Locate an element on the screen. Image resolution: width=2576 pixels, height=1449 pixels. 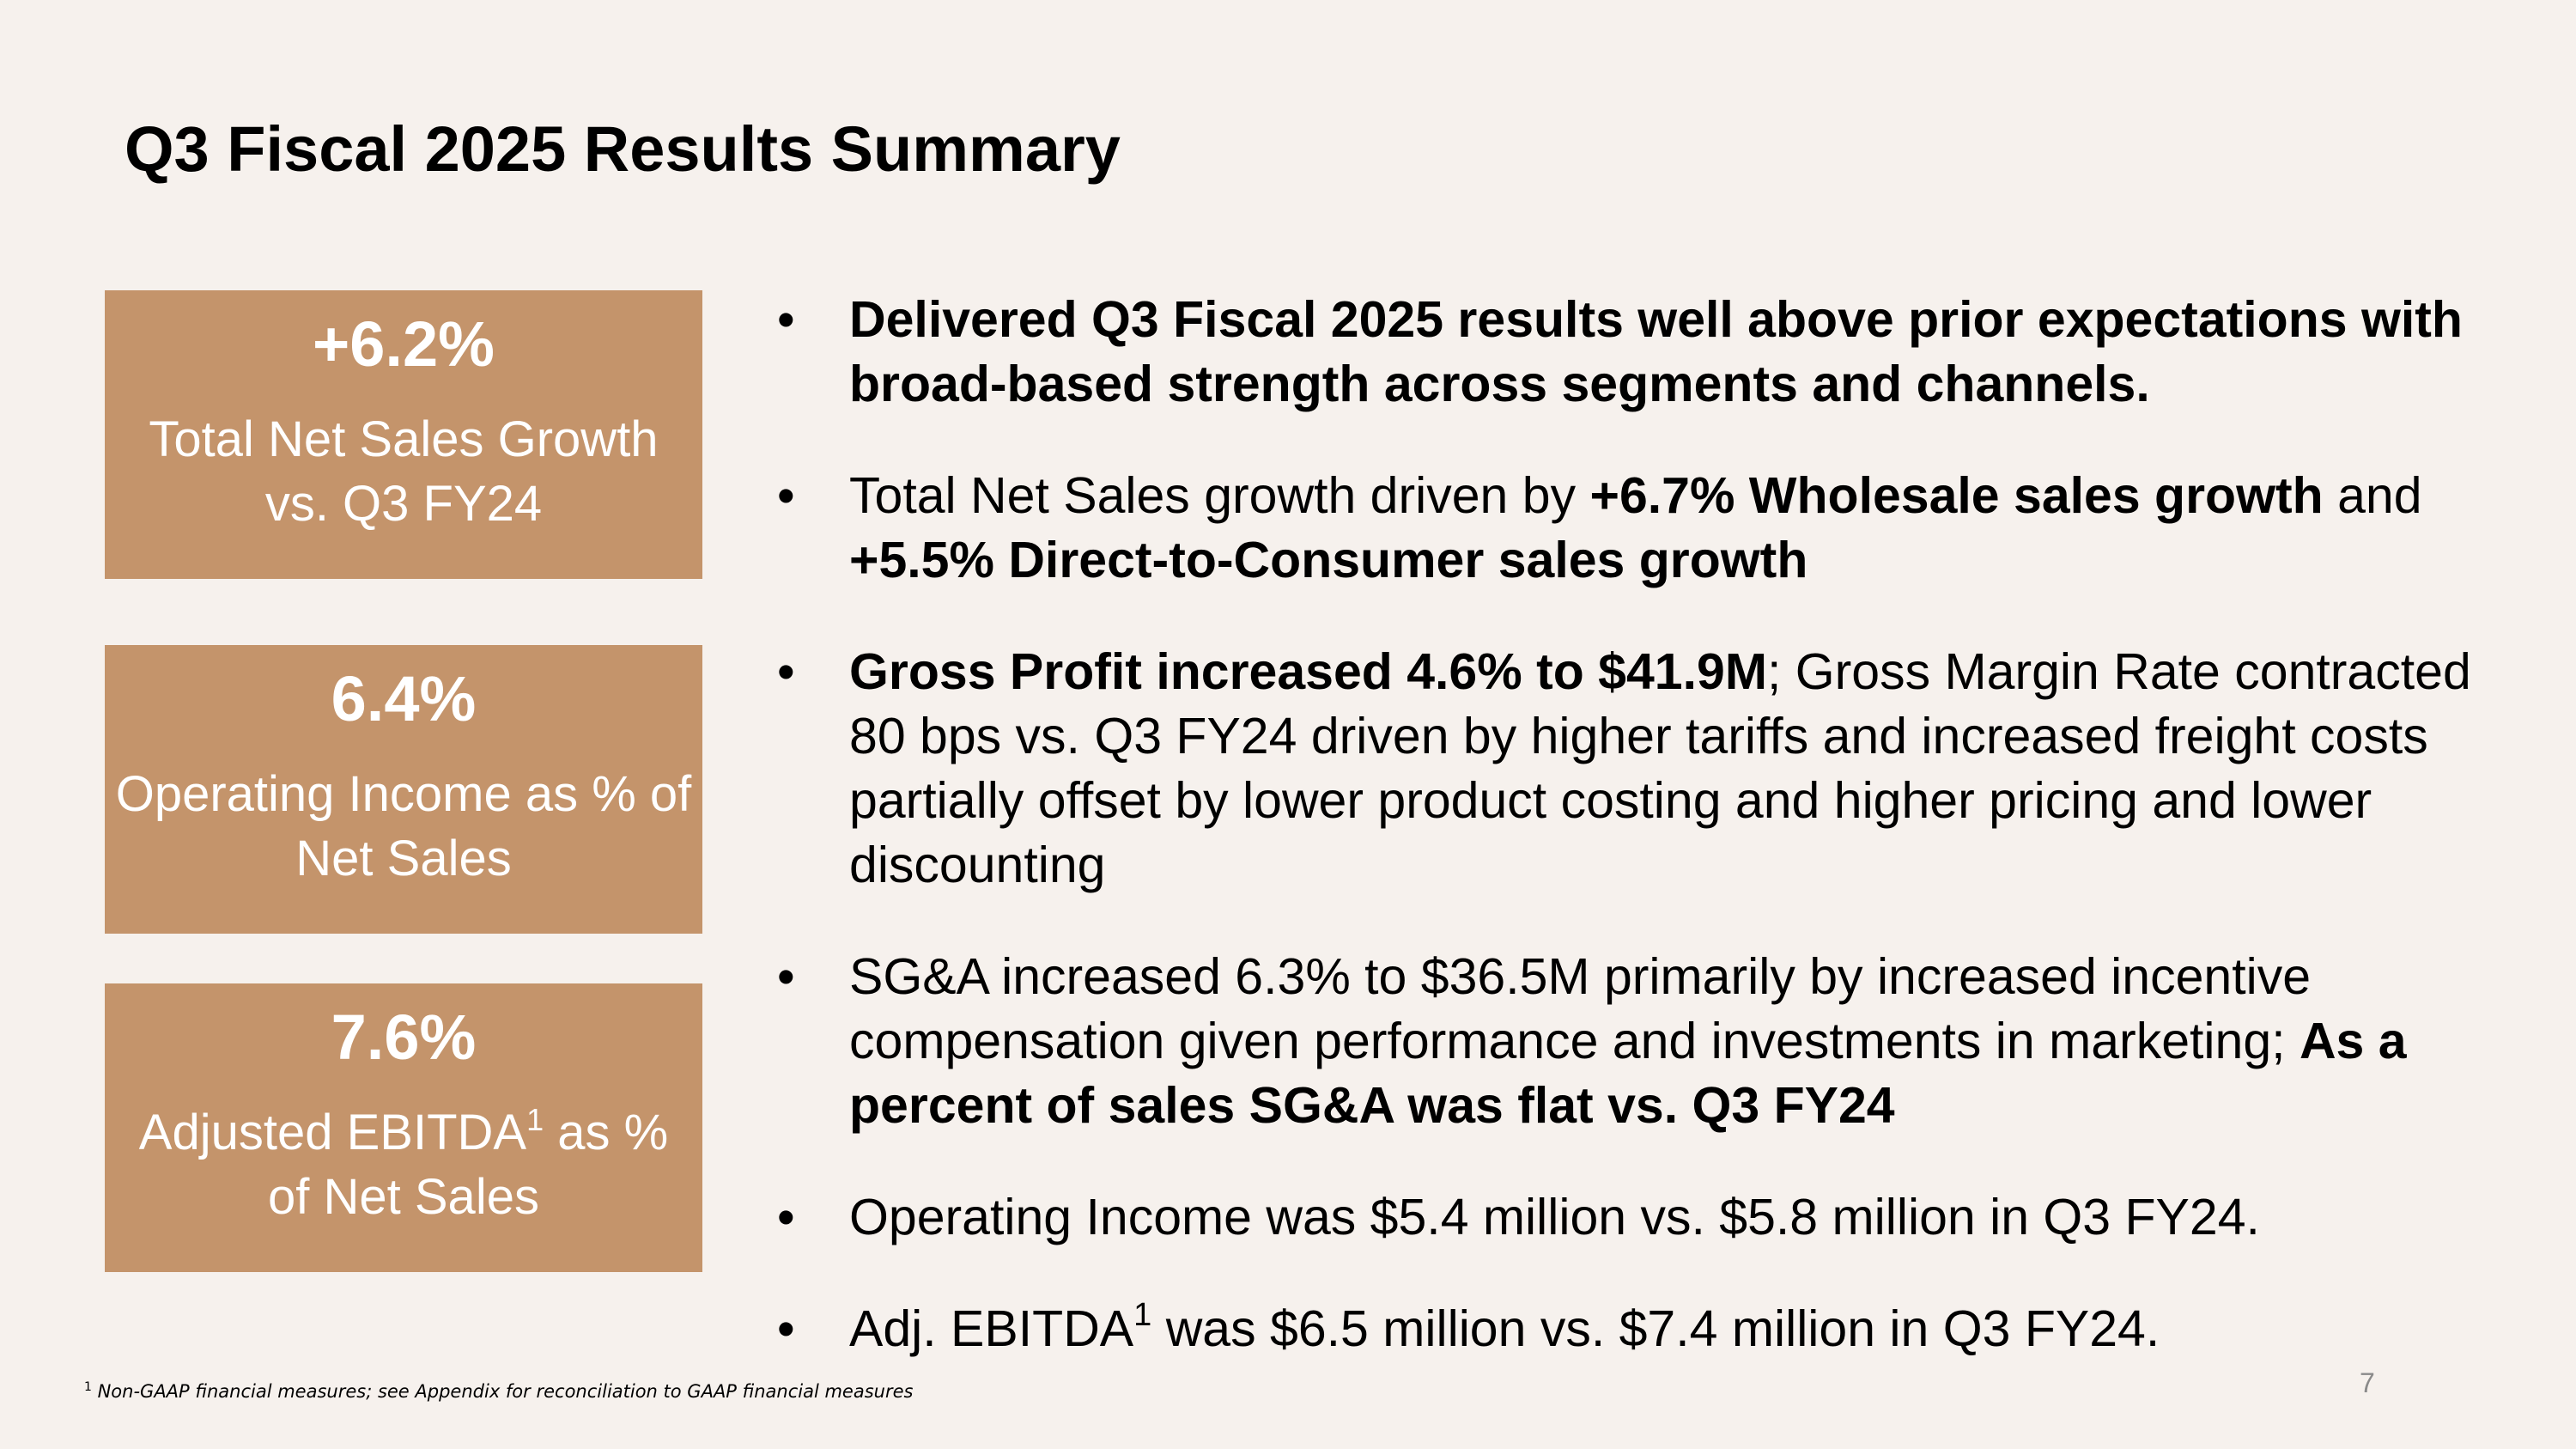
kpi-label: Operating Income as % of Net Sales is located at coordinates (403, 826).